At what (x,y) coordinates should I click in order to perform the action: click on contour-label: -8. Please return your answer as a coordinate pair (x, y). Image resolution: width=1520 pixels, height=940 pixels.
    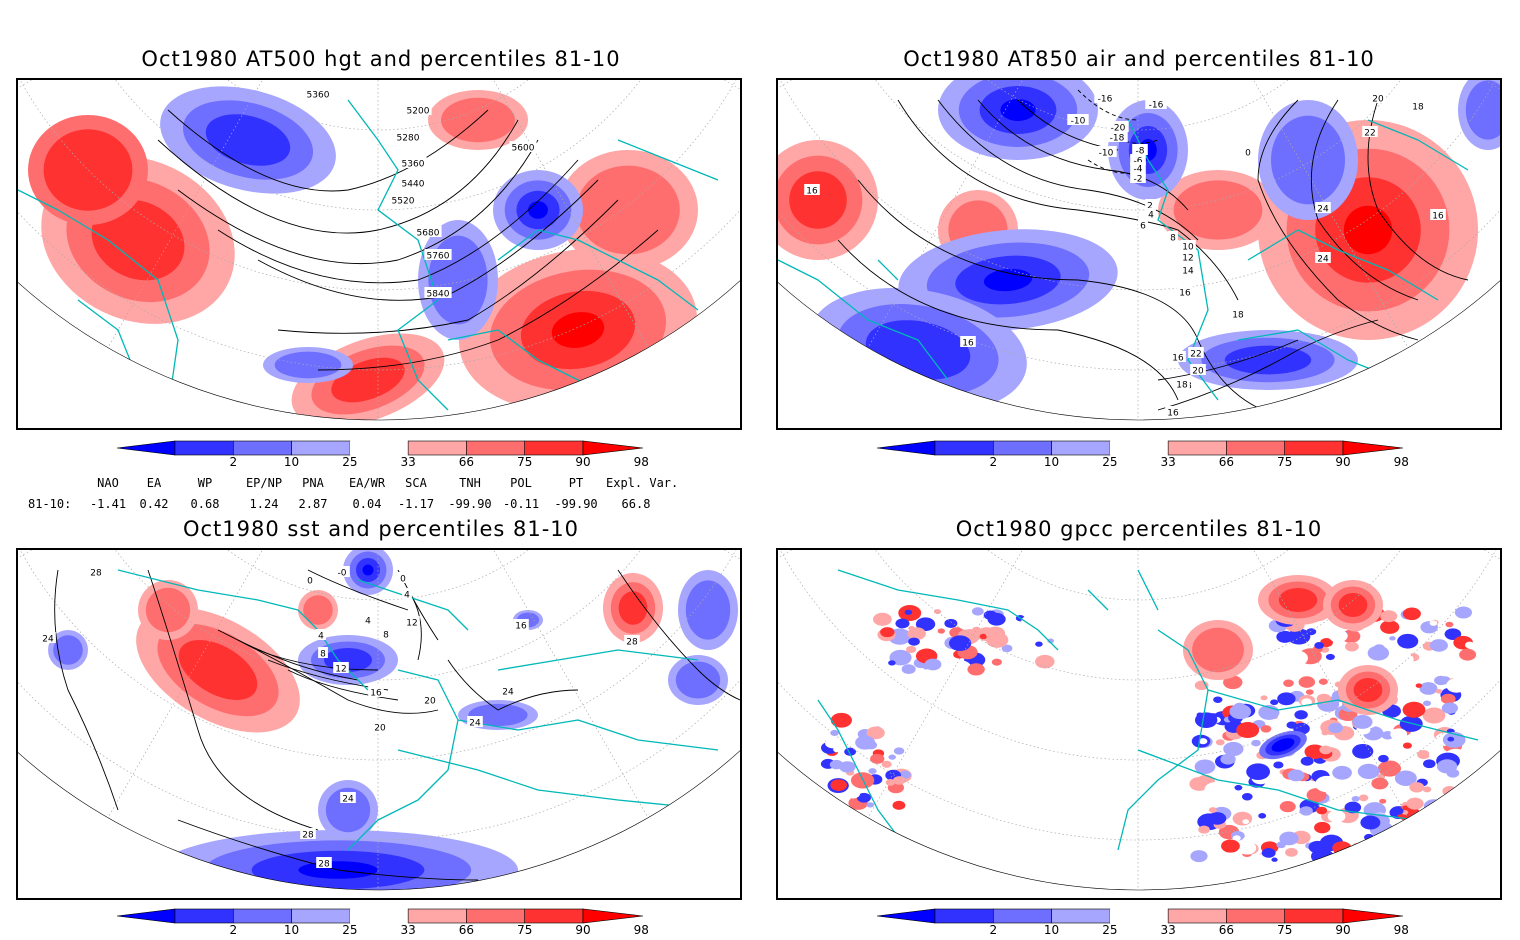
    Looking at the image, I should click on (1140, 150).